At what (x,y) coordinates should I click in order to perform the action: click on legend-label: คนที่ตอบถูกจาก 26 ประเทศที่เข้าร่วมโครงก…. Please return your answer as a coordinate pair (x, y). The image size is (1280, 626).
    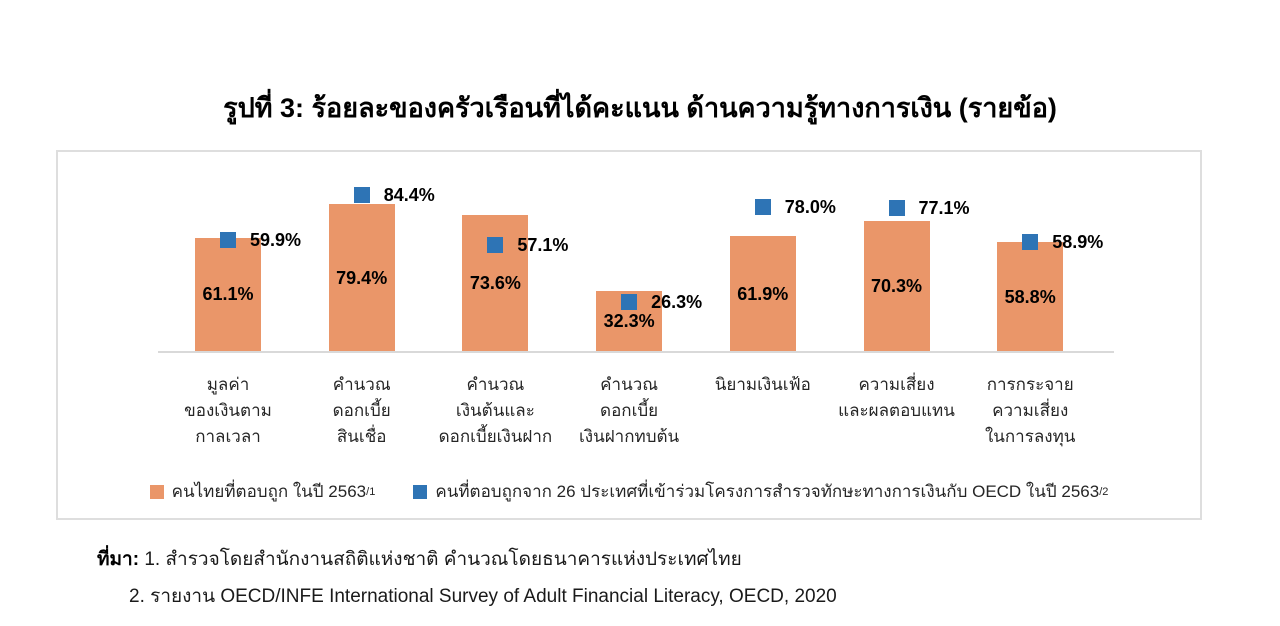
    Looking at the image, I should click on (767, 491).